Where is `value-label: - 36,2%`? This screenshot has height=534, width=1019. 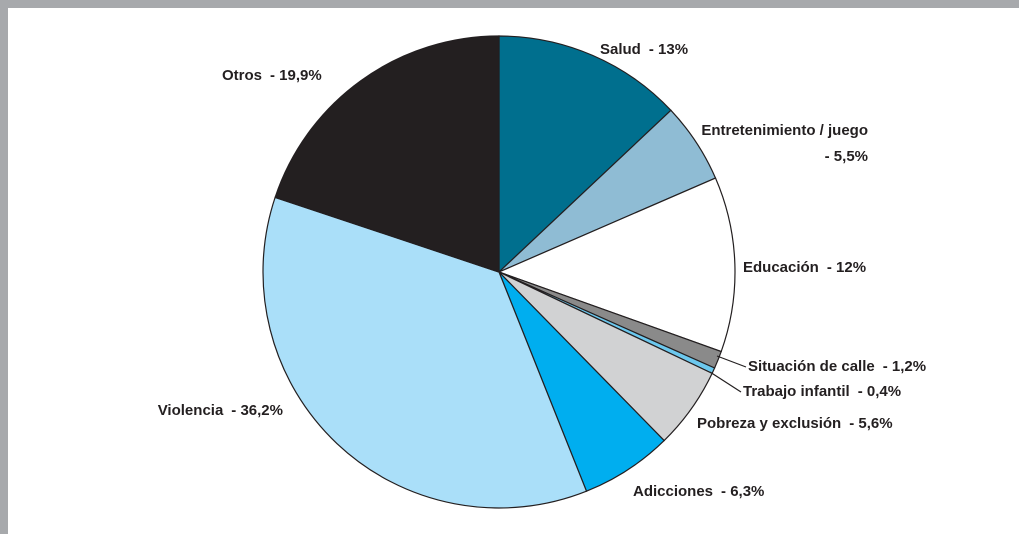
value-label: - 36,2% is located at coordinates (257, 410).